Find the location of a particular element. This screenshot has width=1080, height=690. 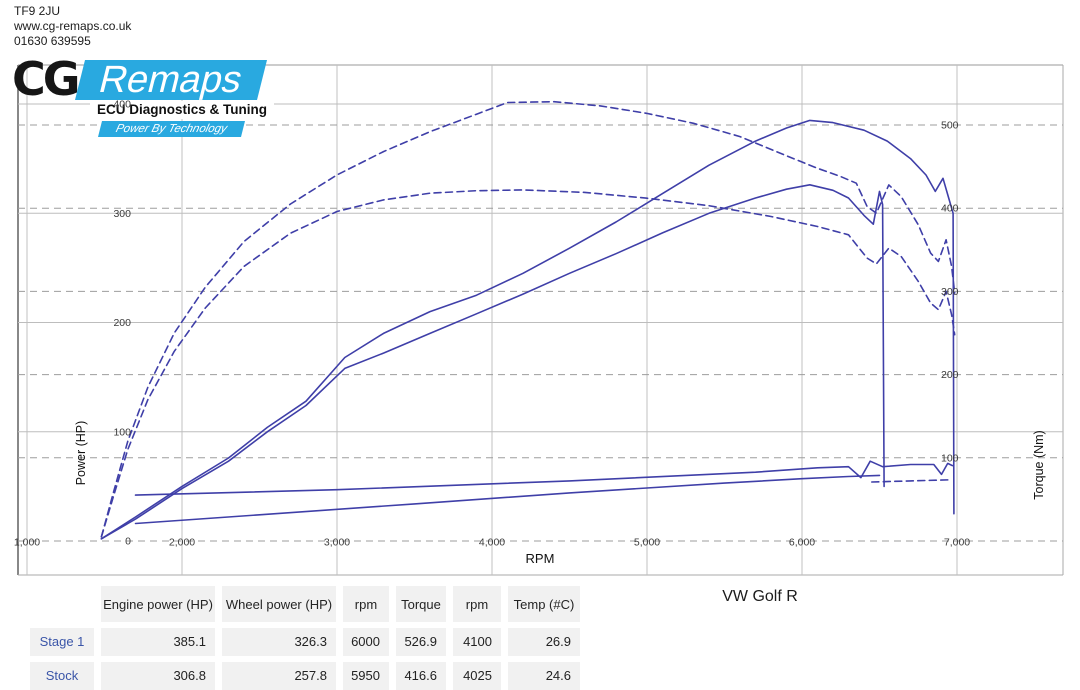

table-header-3: rpm is located at coordinates (366, 604).